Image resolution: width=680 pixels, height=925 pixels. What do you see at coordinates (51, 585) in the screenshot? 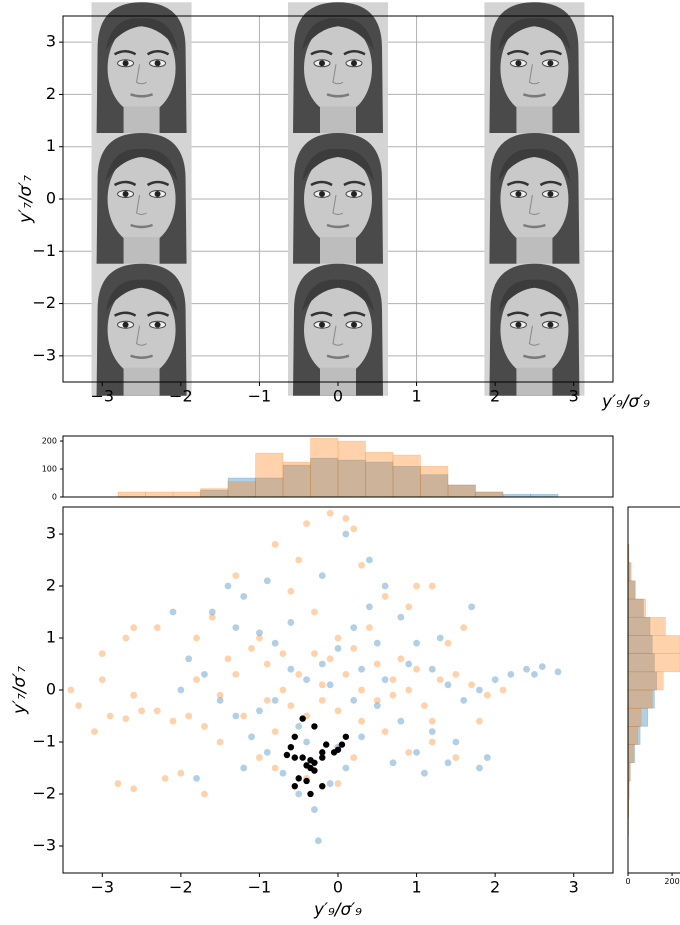
I see `y-tick-label: 2` at bounding box center [51, 585].